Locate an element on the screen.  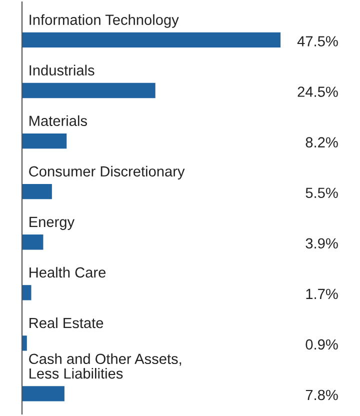
y-tick-label: Consumer Discretionary is located at coordinates (107, 173).